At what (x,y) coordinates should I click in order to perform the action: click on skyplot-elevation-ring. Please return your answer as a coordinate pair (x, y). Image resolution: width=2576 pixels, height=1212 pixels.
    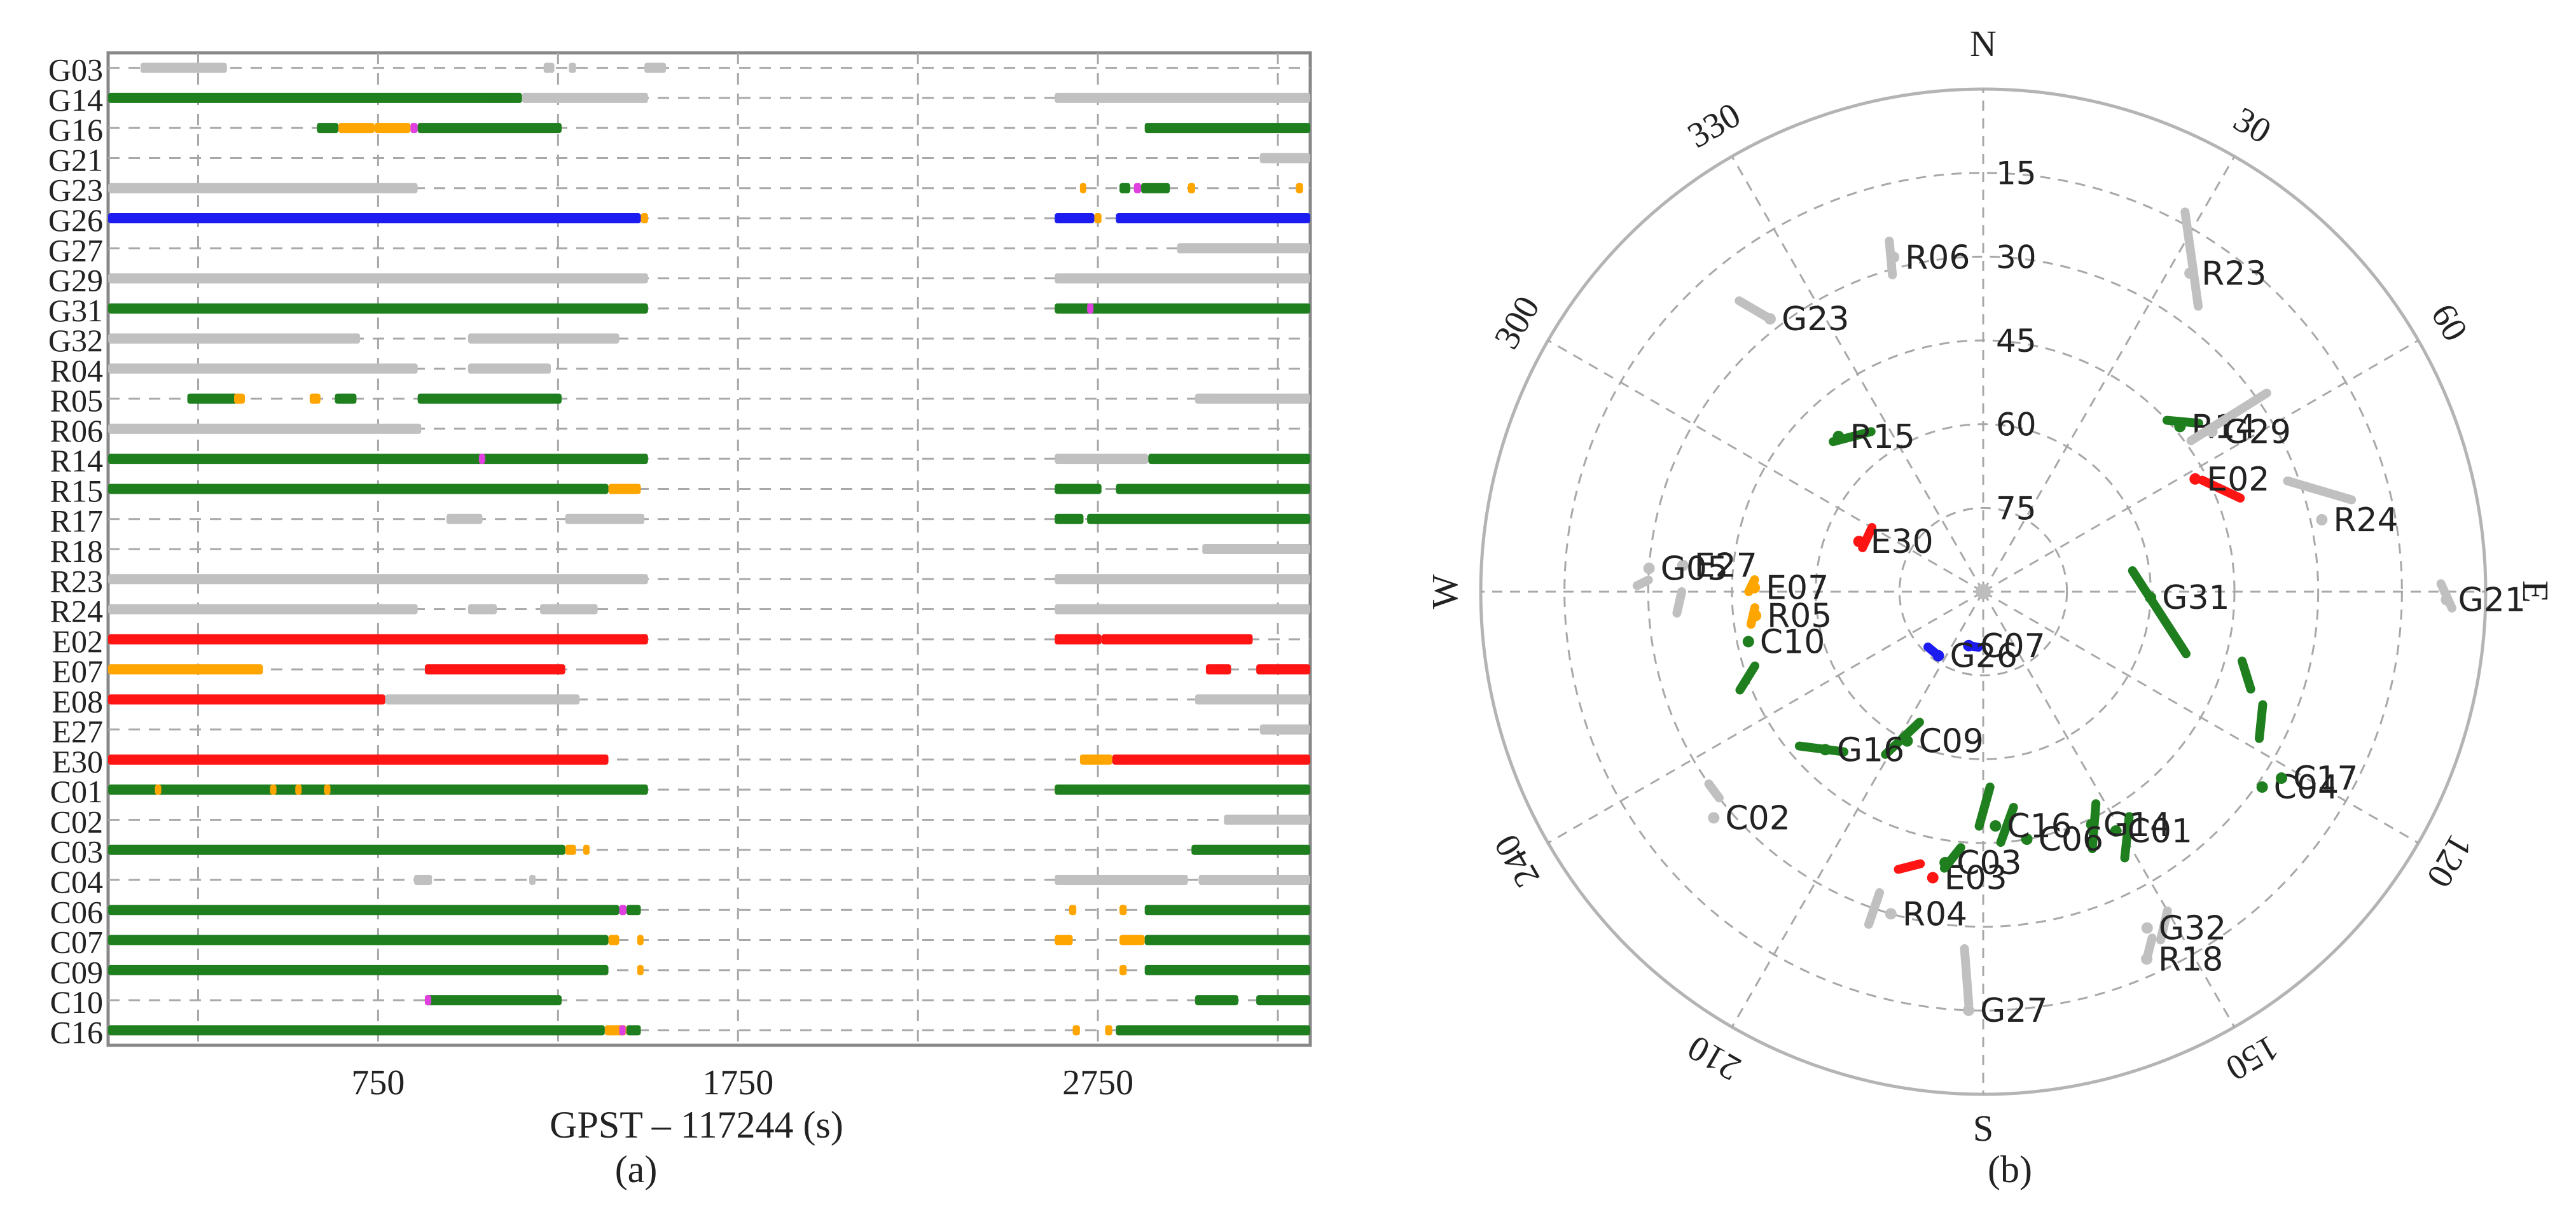
    Looking at the image, I should click on (1983, 592).